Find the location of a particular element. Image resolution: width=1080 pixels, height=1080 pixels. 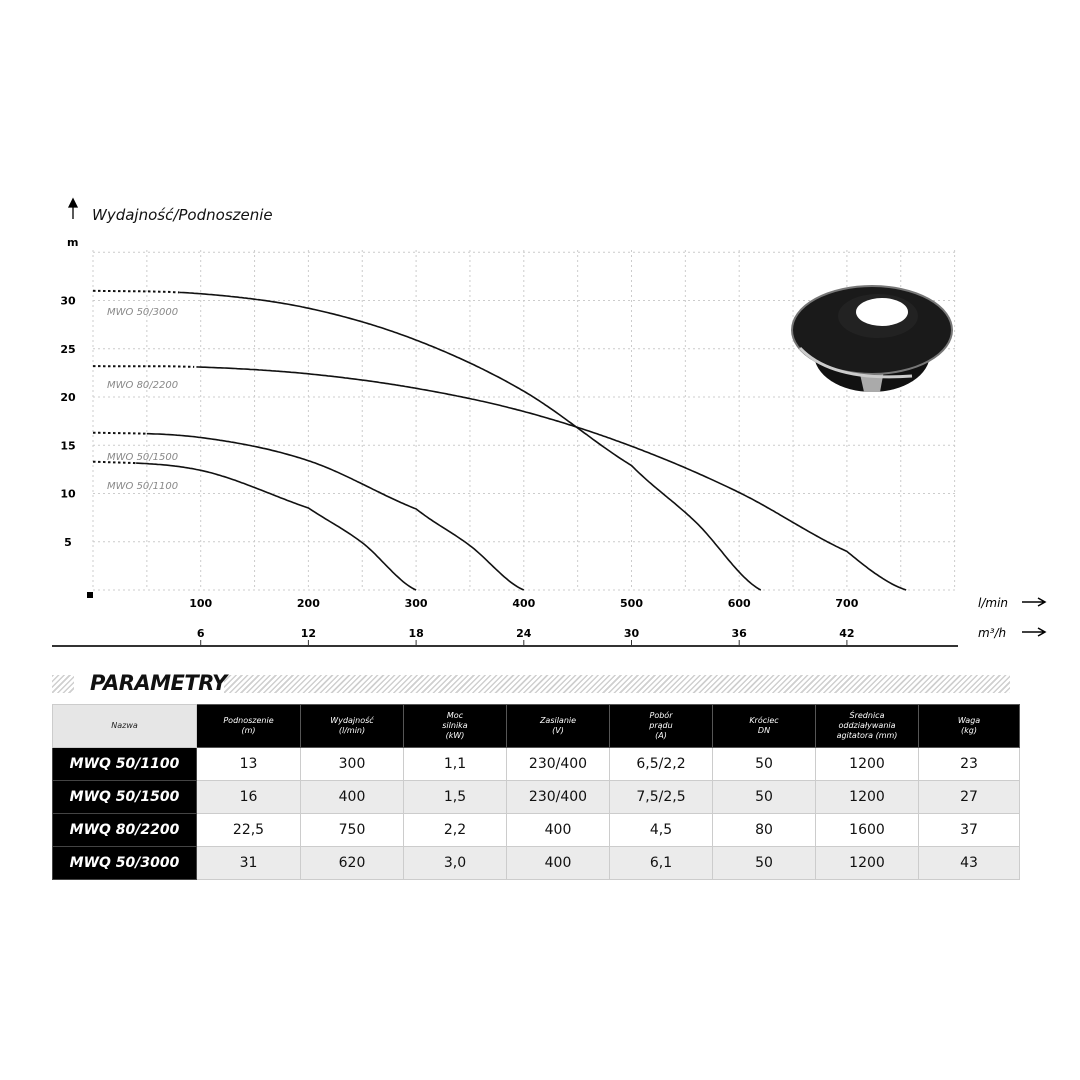

column-header: Waga (kg) is located at coordinates (969, 726).